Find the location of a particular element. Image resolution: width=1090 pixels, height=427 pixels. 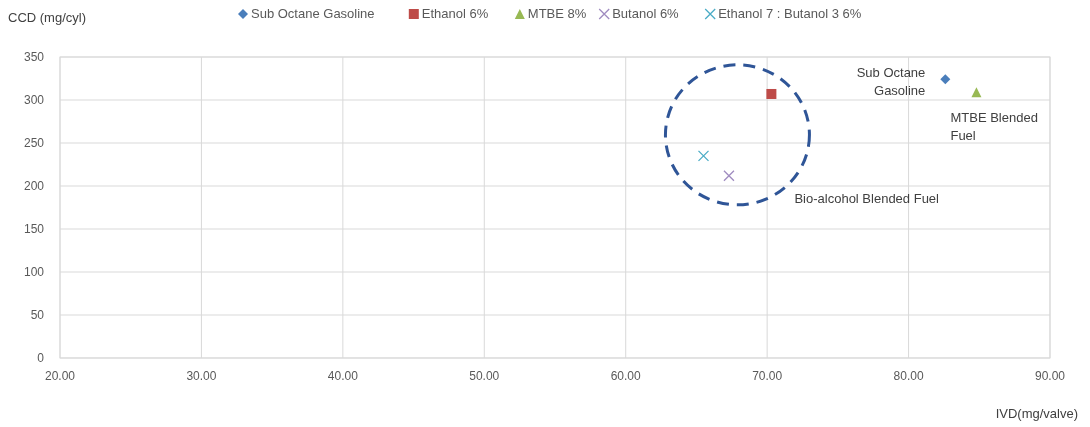

x-tick-label: 80.00 is located at coordinates (908, 376).